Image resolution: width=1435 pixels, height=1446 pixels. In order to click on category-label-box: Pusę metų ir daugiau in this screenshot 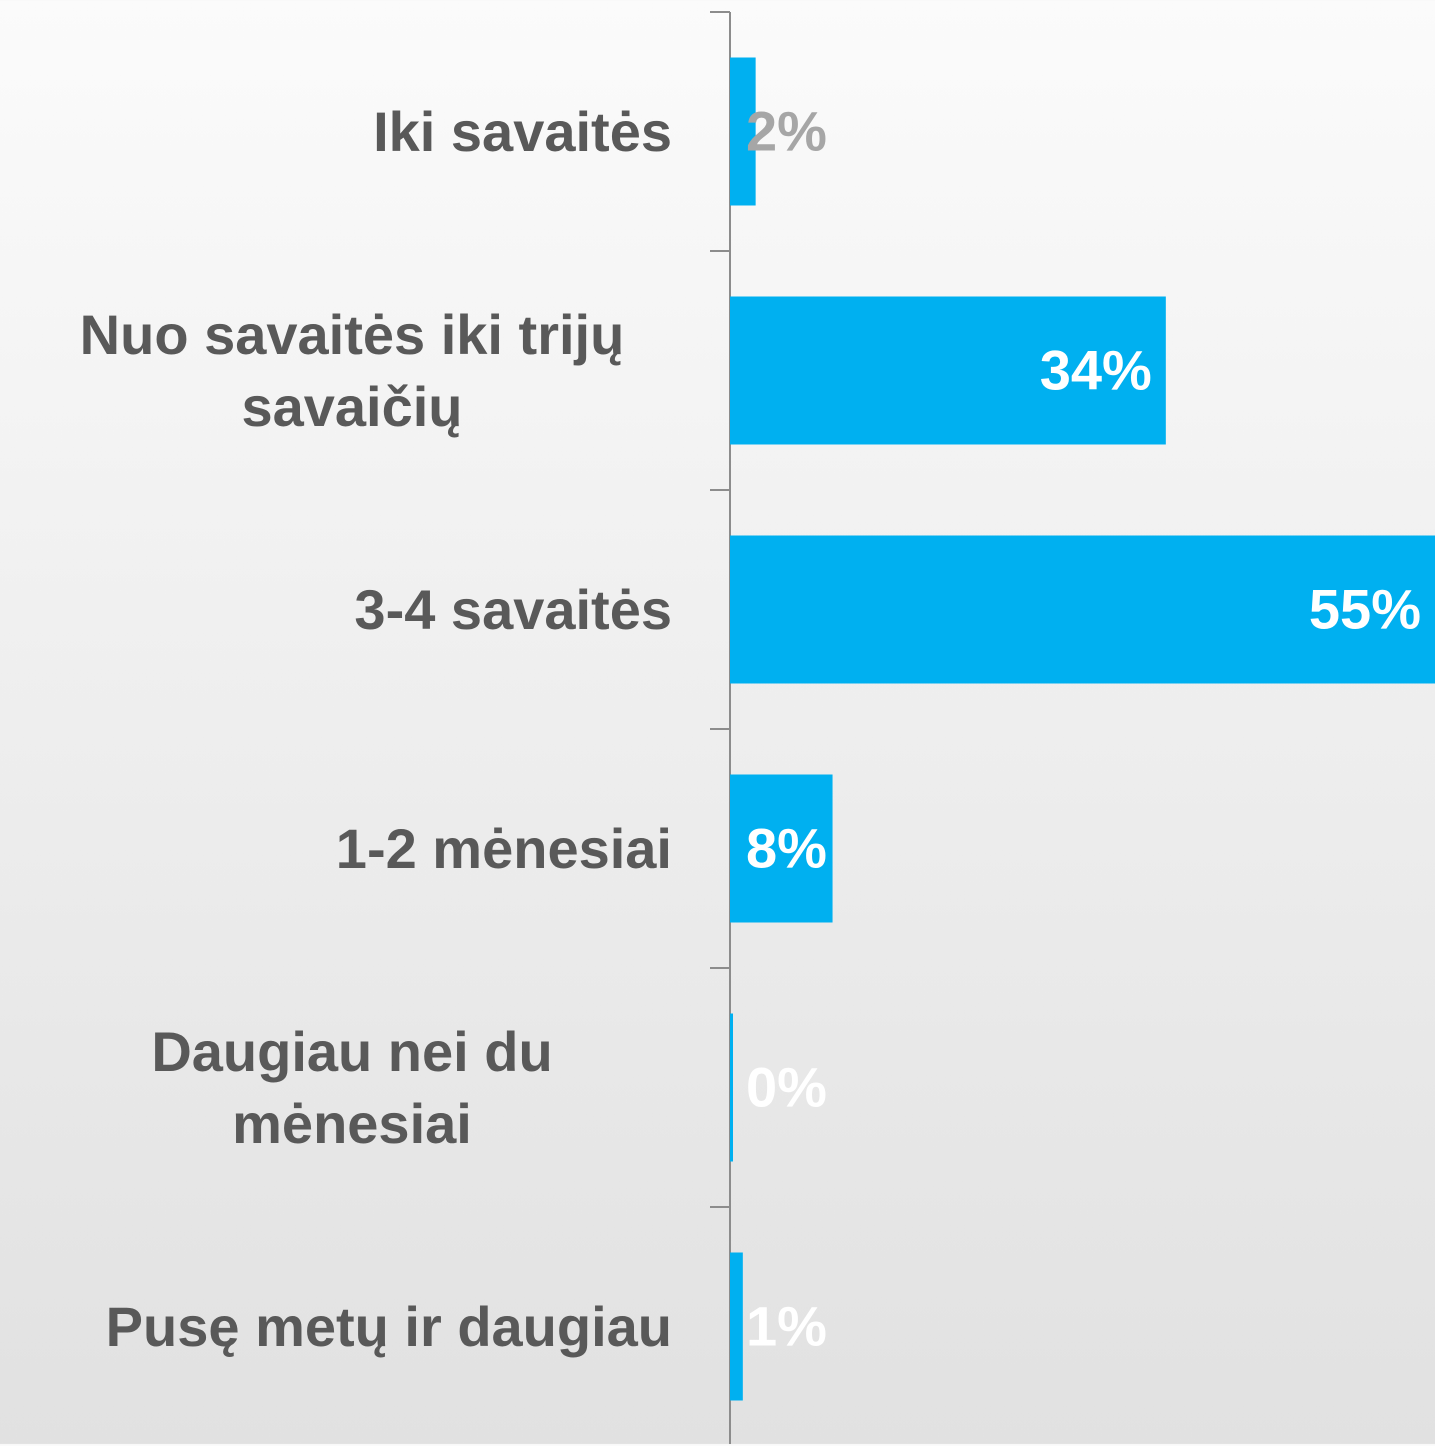, I will do `click(336, 1326)`.